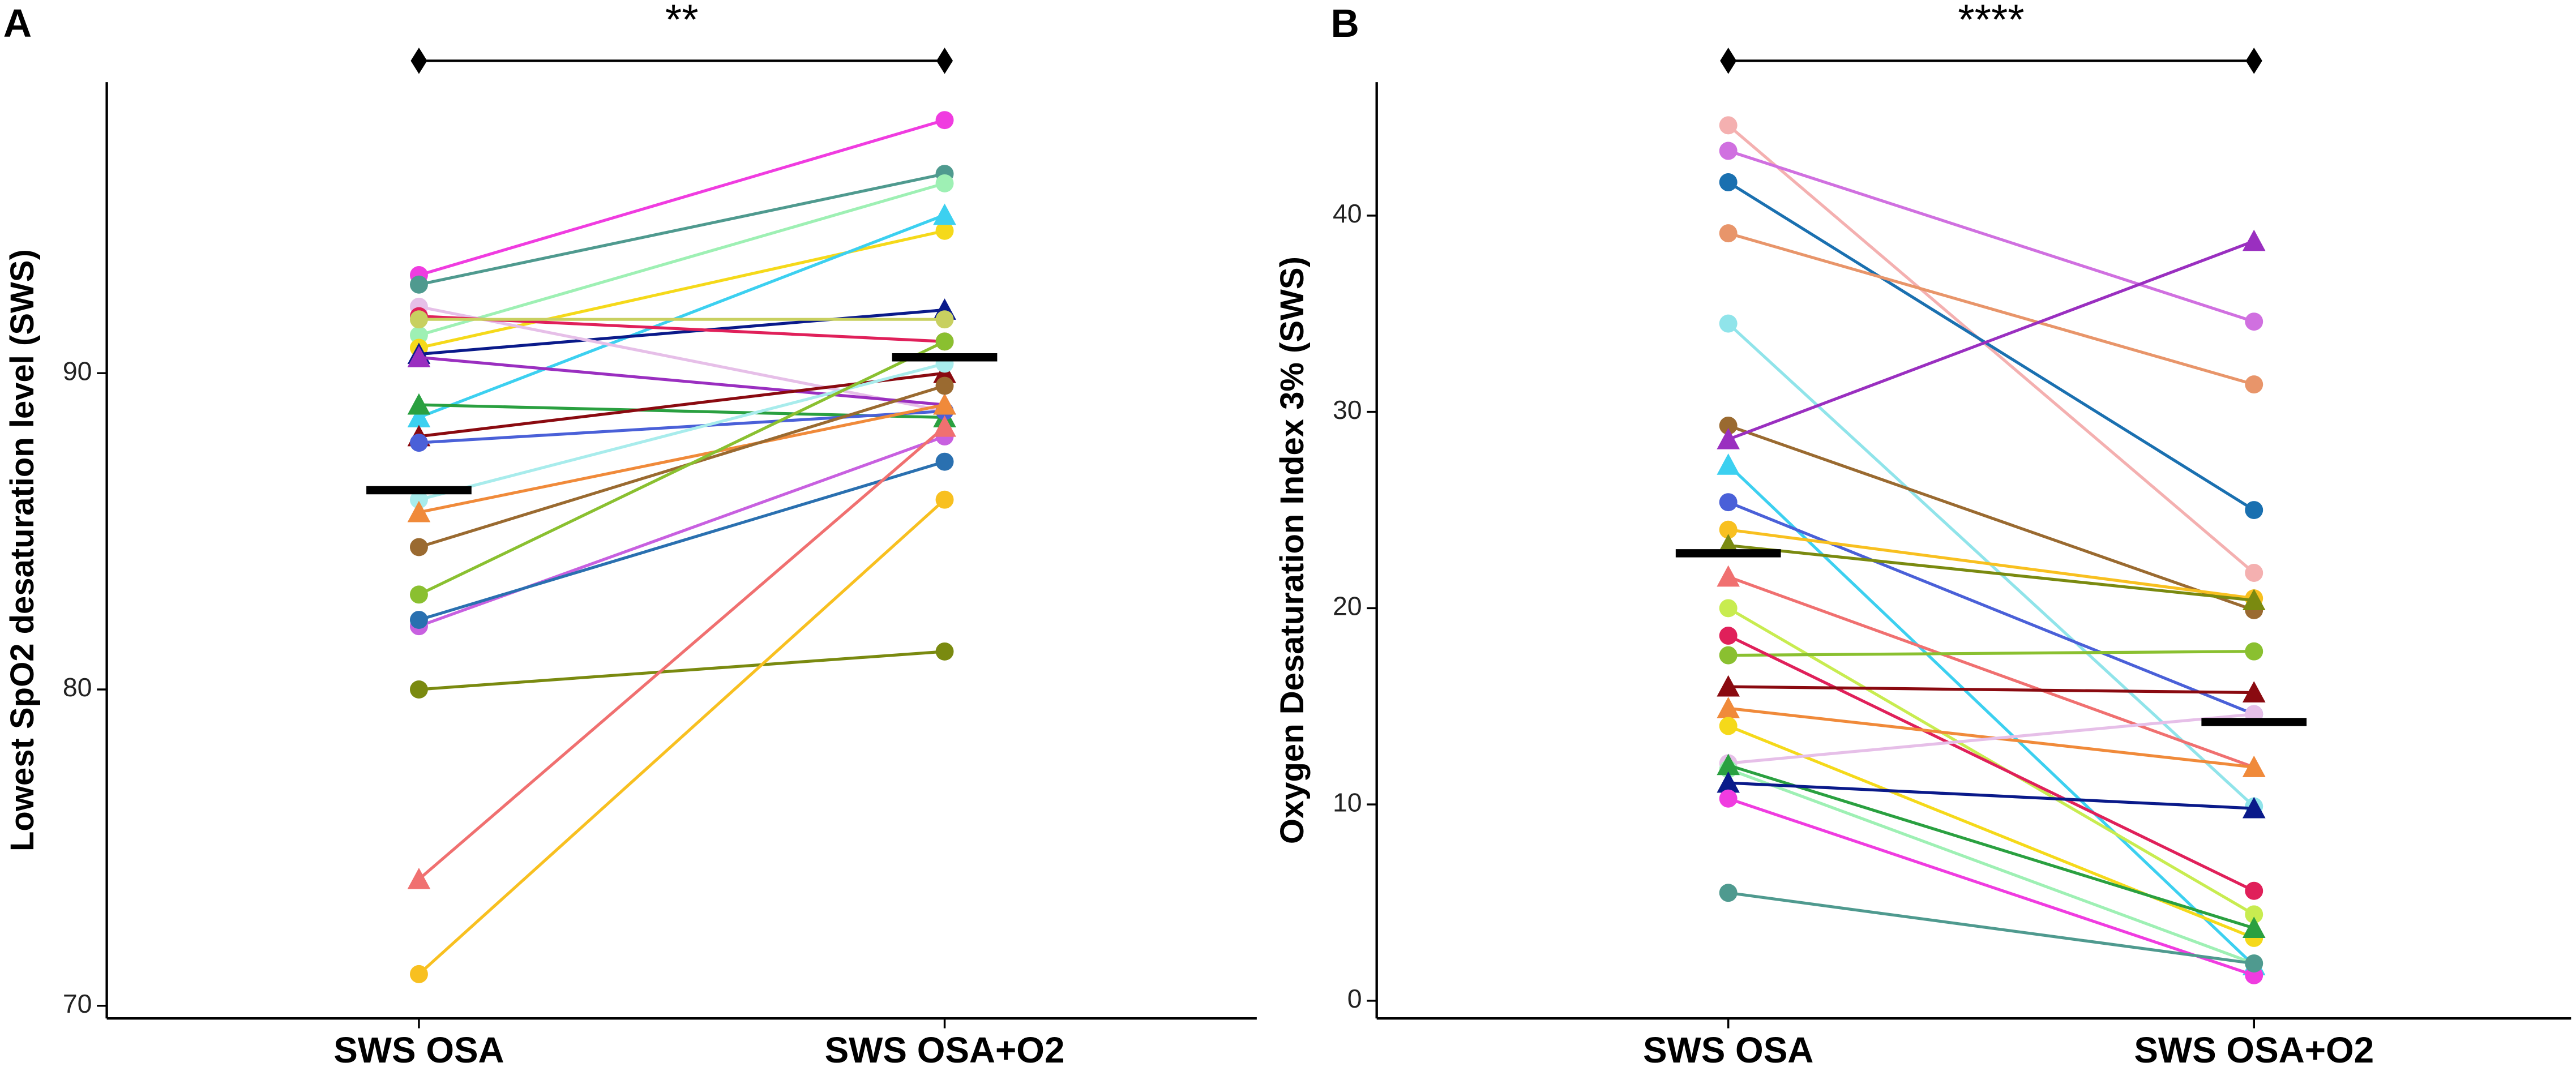 This screenshot has width=2576, height=1071. I want to click on significance: ****, so click(1991, 22).